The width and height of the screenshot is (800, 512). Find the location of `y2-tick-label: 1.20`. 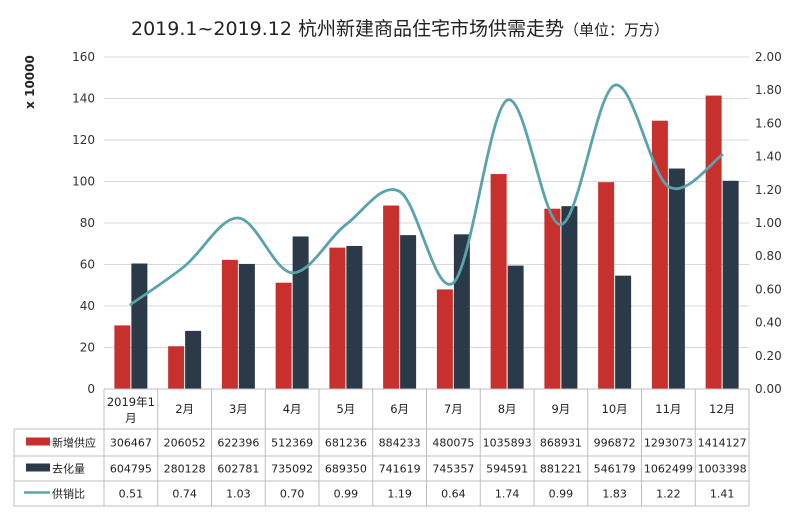

y2-tick-label: 1.20 is located at coordinates (768, 190).